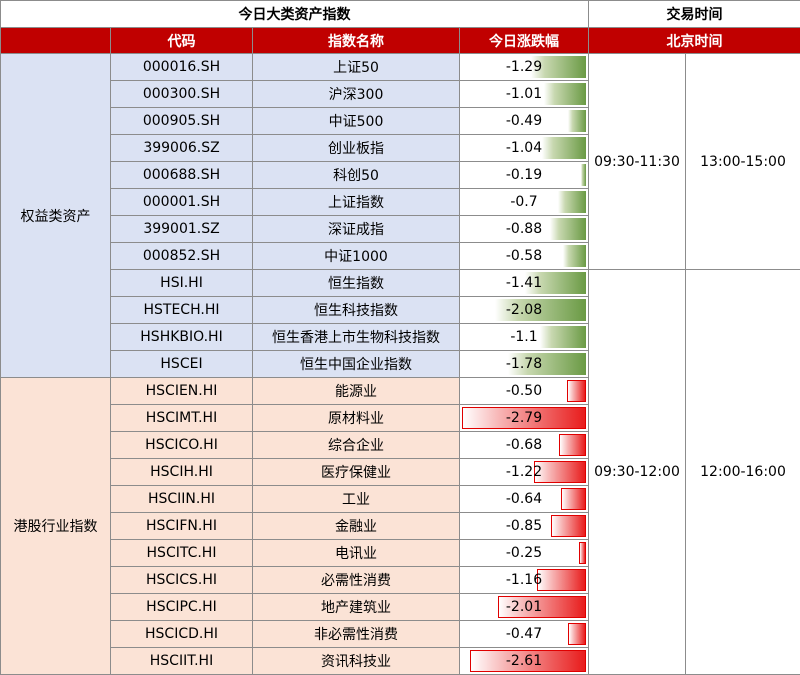 The image size is (800, 675). What do you see at coordinates (182, 607) in the screenshot?
I see `index-code: HSCIPC.HI` at bounding box center [182, 607].